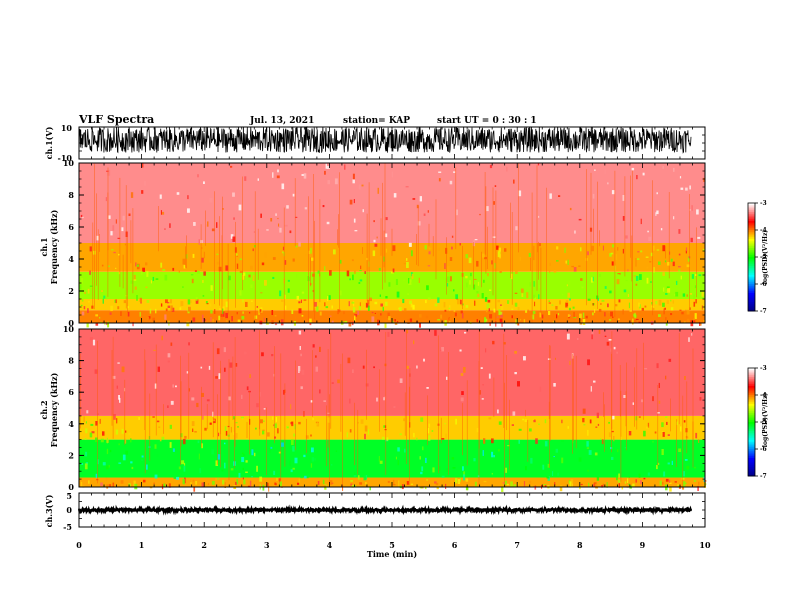 This screenshot has height=616, width=792. Describe the element at coordinates (69, 510) in the screenshot. I see `ch3-ytick-mid: 0` at that location.